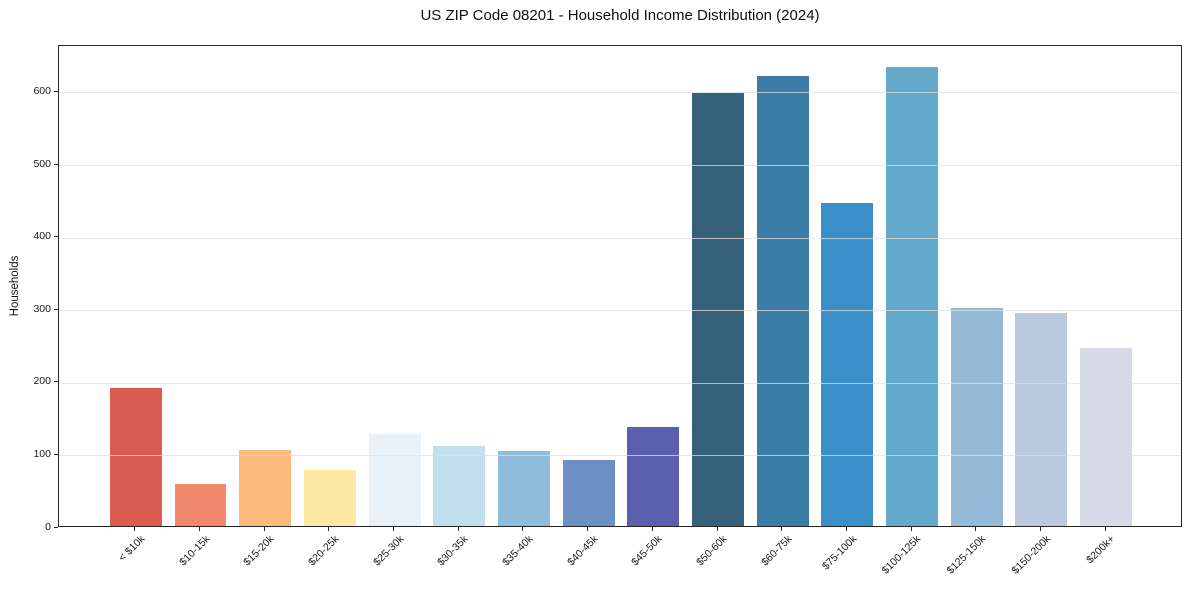 Image resolution: width=1189 pixels, height=590 pixels. Describe the element at coordinates (388, 551) in the screenshot. I see `x-tick-label-4: $25-30k` at that location.